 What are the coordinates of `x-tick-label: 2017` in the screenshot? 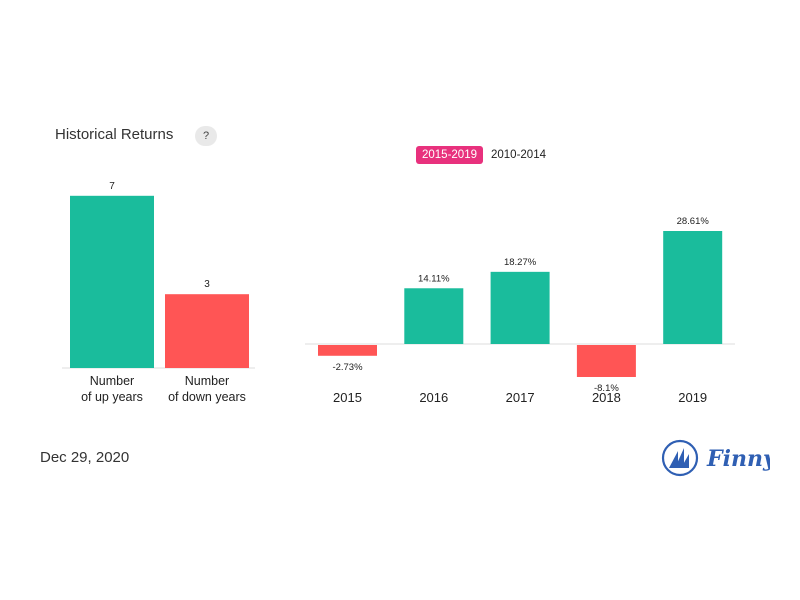 It's located at (520, 397).